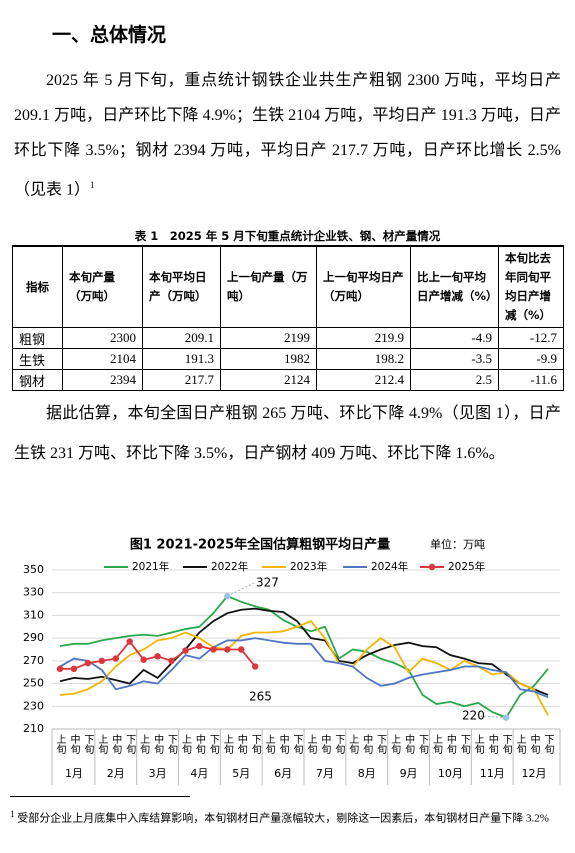 The height and width of the screenshot is (853, 575). I want to click on table-cell: -12.7, so click(531, 338).